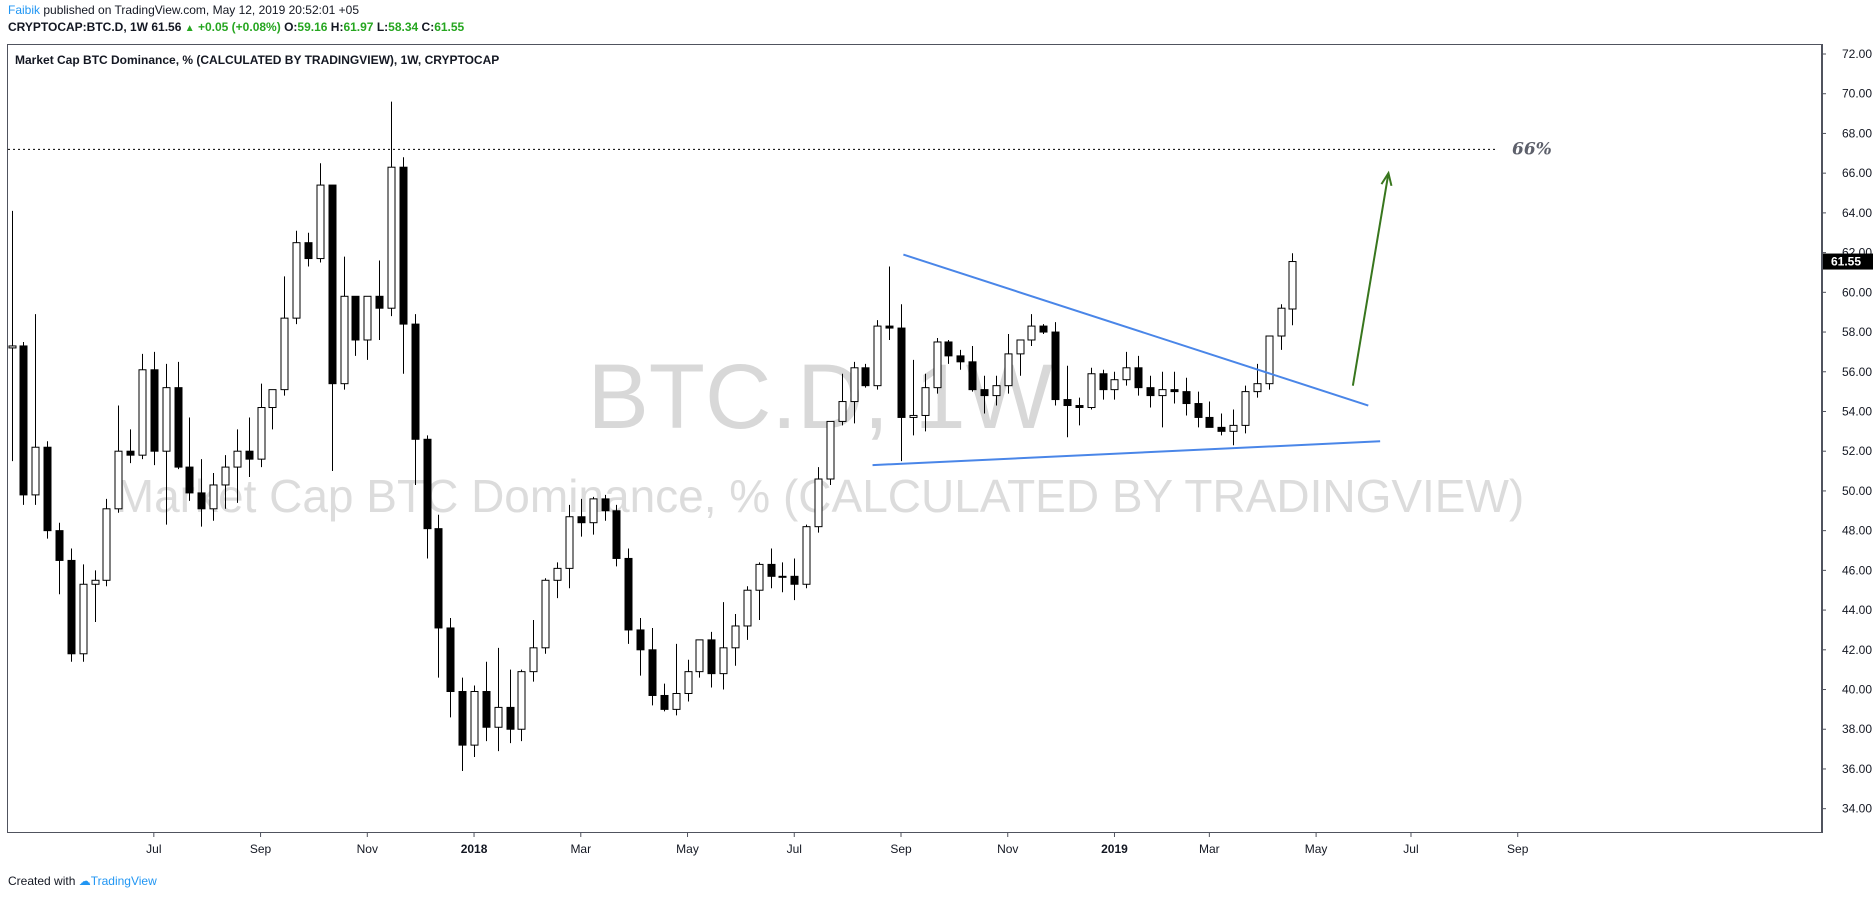 The height and width of the screenshot is (898, 1875). What do you see at coordinates (1822, 438) in the screenshot?
I see `price-axis-divider` at bounding box center [1822, 438].